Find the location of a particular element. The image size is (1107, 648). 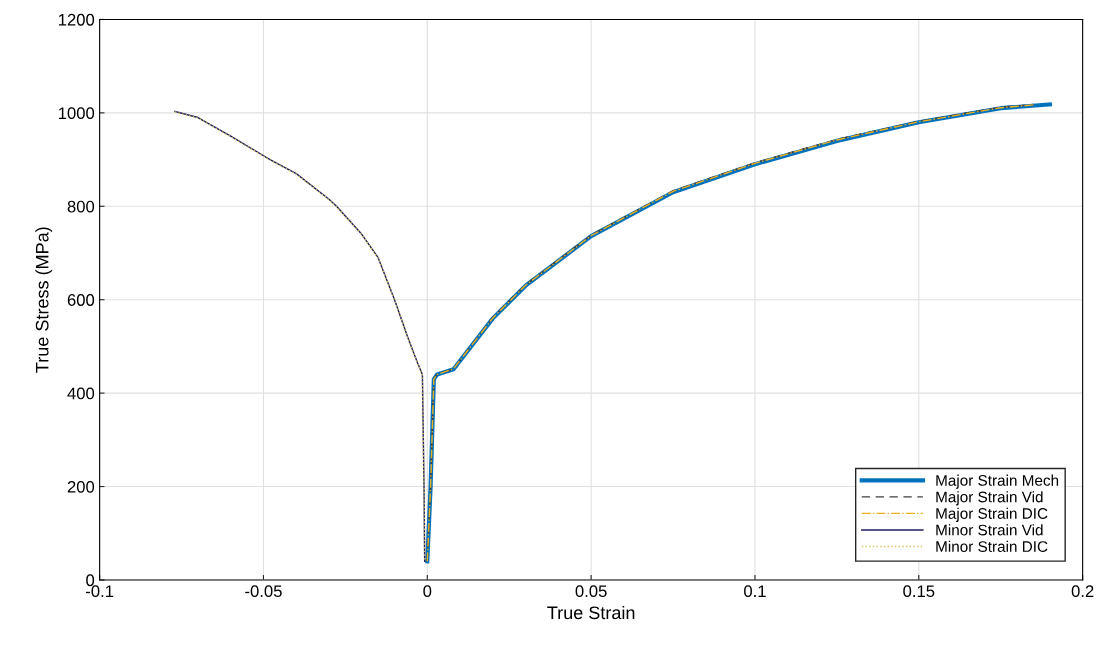

x-tick-label: -0.1 is located at coordinates (100, 591).